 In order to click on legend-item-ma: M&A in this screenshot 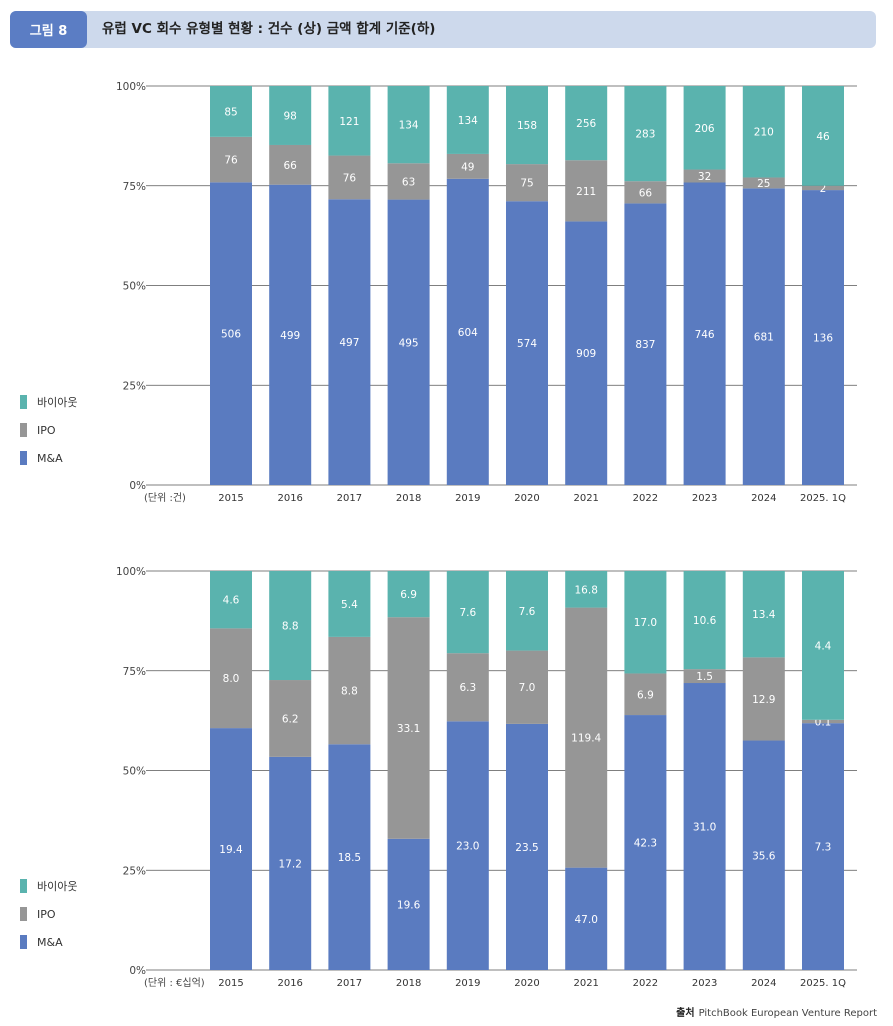, I will do `click(48, 942)`.